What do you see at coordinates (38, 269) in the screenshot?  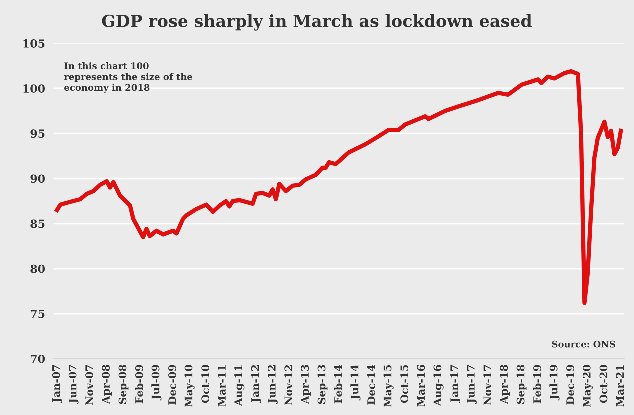 I see `y-tick-label: 80` at bounding box center [38, 269].